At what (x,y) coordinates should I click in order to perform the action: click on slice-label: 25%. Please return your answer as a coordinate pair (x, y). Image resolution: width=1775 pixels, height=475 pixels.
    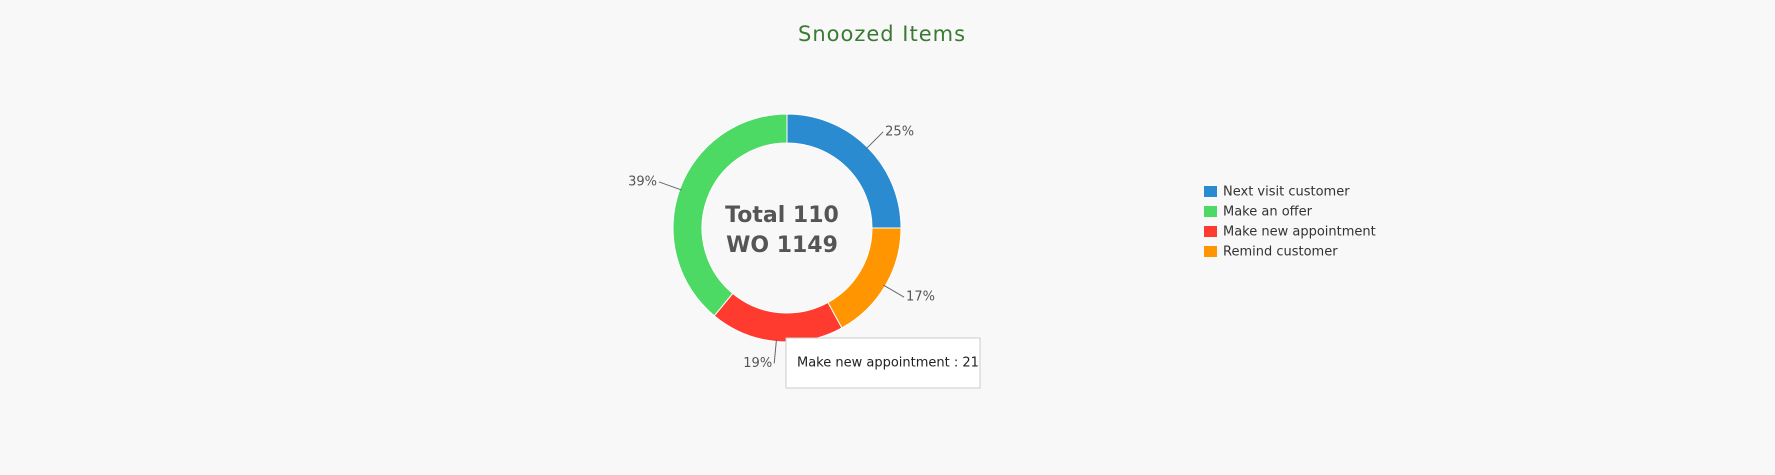
    Looking at the image, I should click on (899, 131).